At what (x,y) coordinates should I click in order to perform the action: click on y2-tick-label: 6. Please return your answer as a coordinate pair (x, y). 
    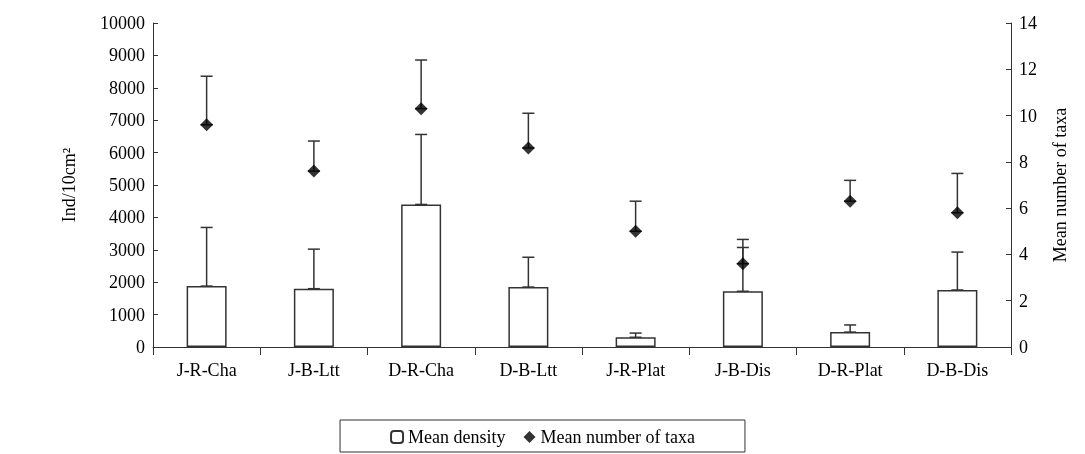
    Looking at the image, I should click on (1023, 208).